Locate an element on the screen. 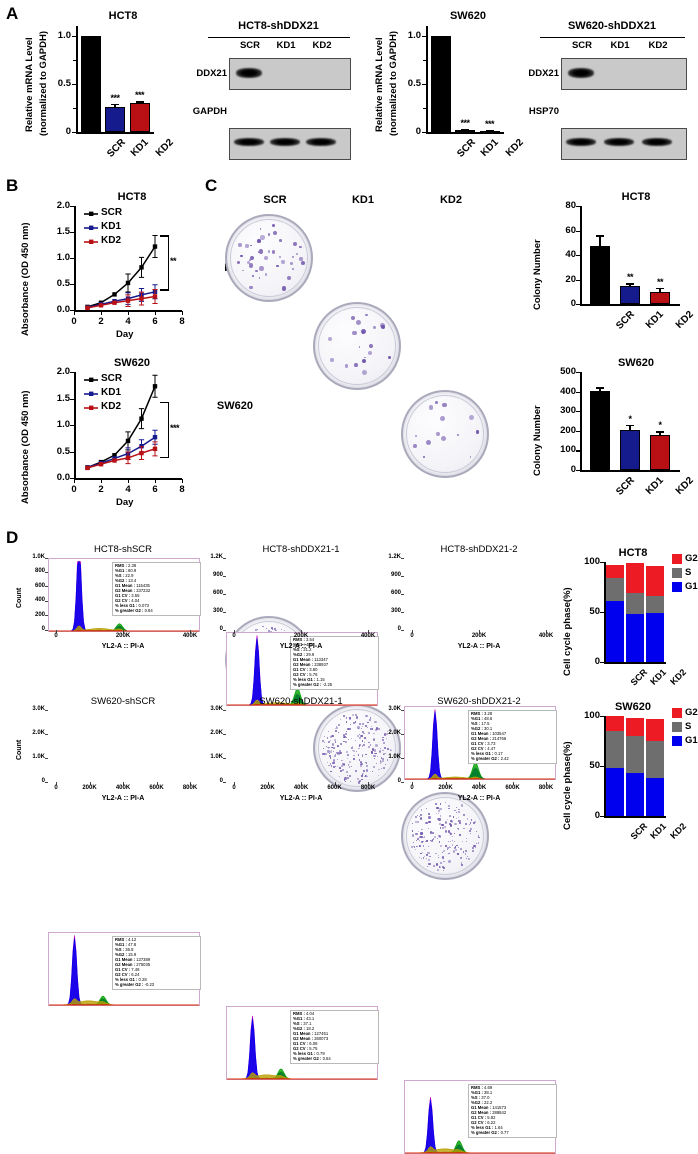  y-tick-label: 1.0 is located at coordinates (64, 35).